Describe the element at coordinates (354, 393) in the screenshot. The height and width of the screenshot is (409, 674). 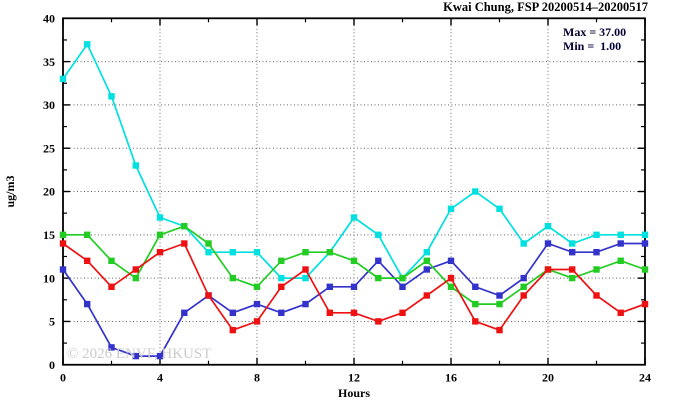
I see `x-axis-label: Hours` at that location.